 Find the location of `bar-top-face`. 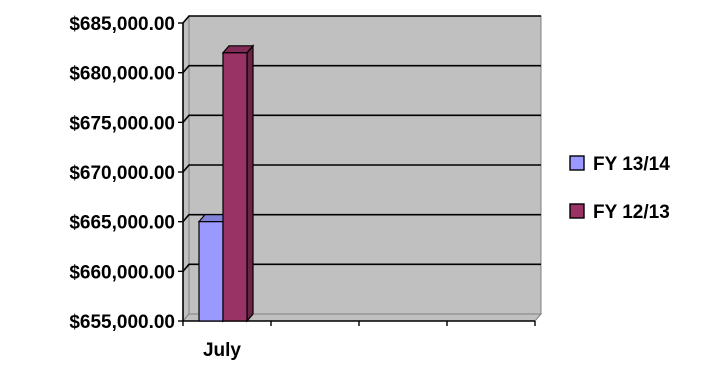

bar-top-face is located at coordinates (238, 49).